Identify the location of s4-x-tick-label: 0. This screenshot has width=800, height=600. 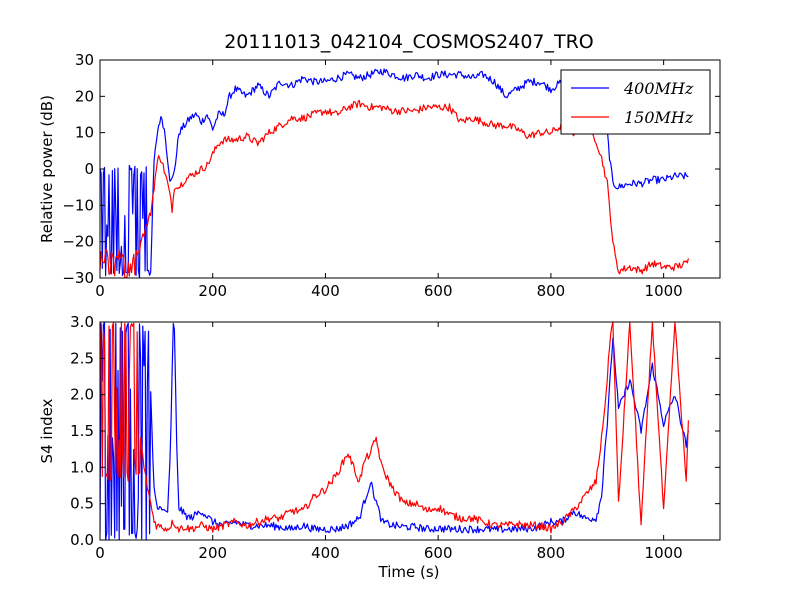
(100, 553).